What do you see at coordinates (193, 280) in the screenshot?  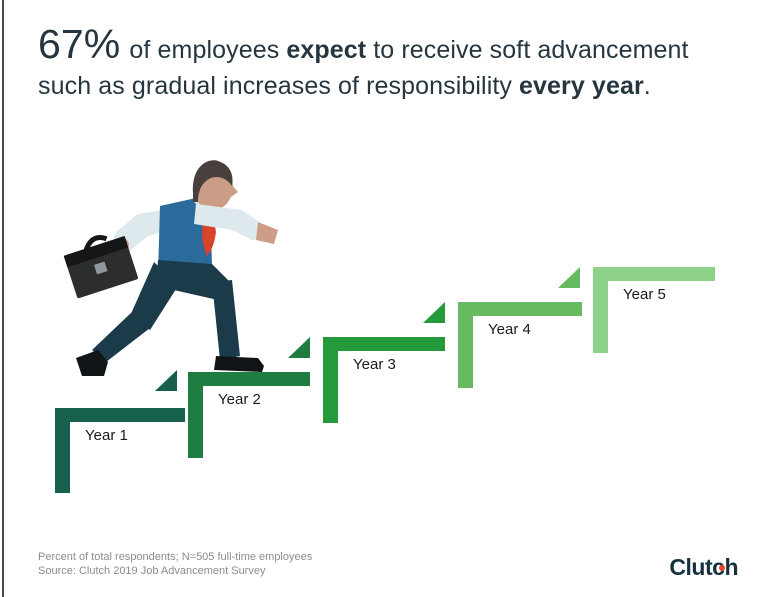 I see `front-leg-thigh` at bounding box center [193, 280].